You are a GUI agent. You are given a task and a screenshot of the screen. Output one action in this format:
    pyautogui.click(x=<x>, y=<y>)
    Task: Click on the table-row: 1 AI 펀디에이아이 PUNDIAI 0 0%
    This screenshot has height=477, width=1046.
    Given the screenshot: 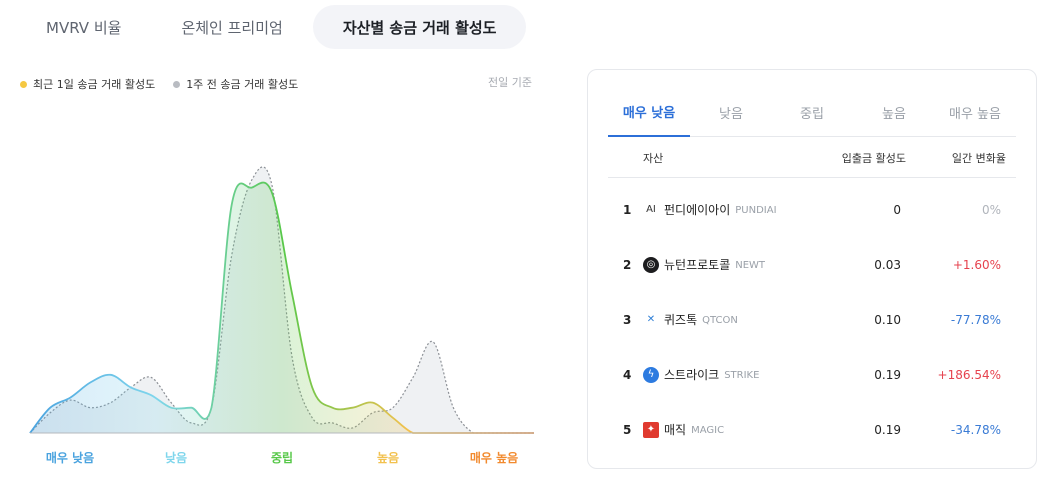 What is the action you would take?
    pyautogui.click(x=812, y=209)
    